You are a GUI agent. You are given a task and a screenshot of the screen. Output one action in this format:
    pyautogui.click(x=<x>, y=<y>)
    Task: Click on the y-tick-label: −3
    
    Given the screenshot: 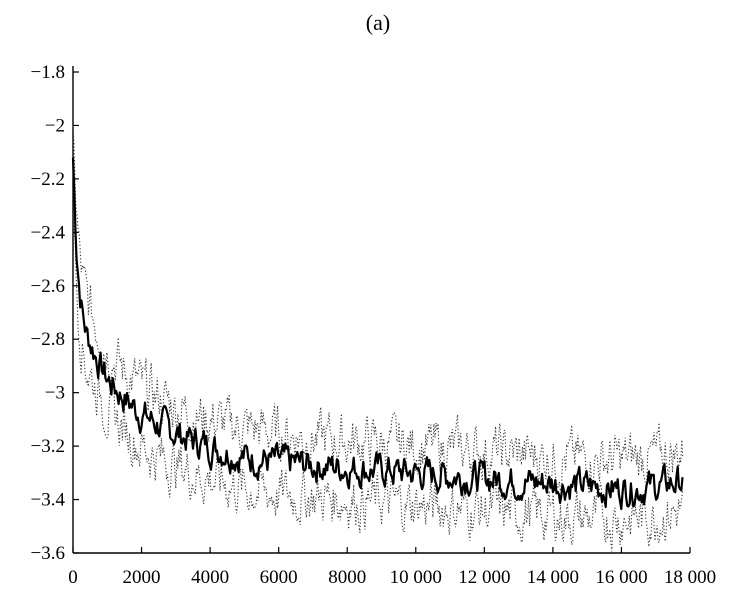 What is the action you would take?
    pyautogui.click(x=55, y=393)
    